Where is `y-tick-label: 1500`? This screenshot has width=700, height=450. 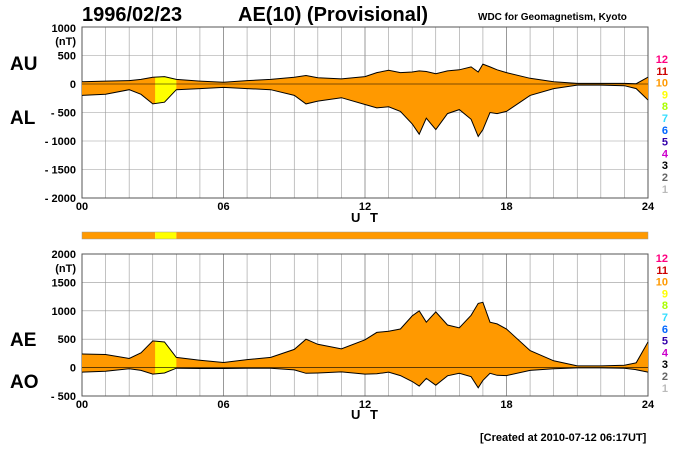 y-tick-label: 1500 is located at coordinates (64, 283).